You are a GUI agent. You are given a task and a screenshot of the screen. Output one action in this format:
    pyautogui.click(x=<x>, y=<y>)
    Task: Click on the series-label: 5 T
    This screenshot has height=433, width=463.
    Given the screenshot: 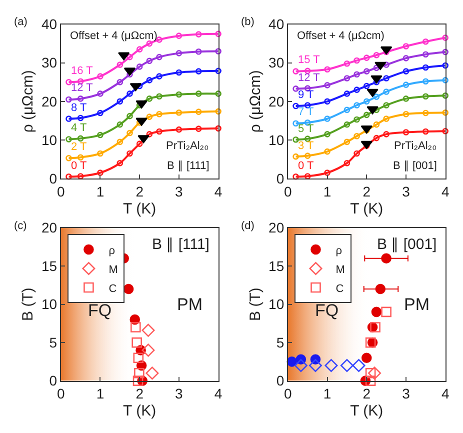 What is the action you would take?
    pyautogui.click(x=306, y=129)
    